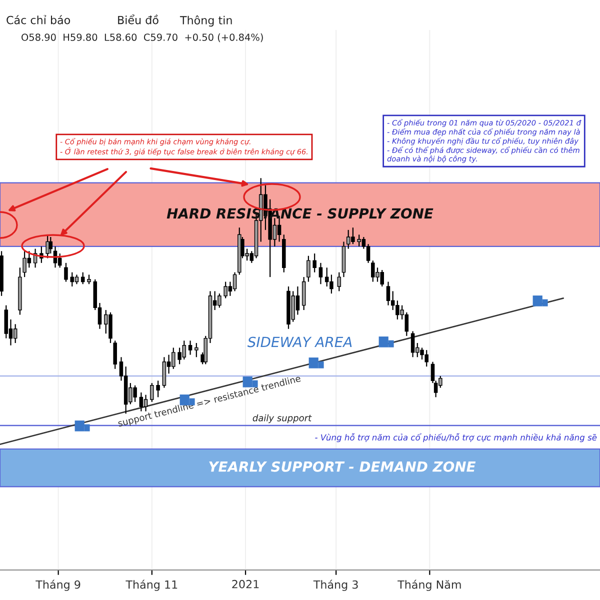  I want to click on annotation: SIDEWAY AREA, so click(299, 342).